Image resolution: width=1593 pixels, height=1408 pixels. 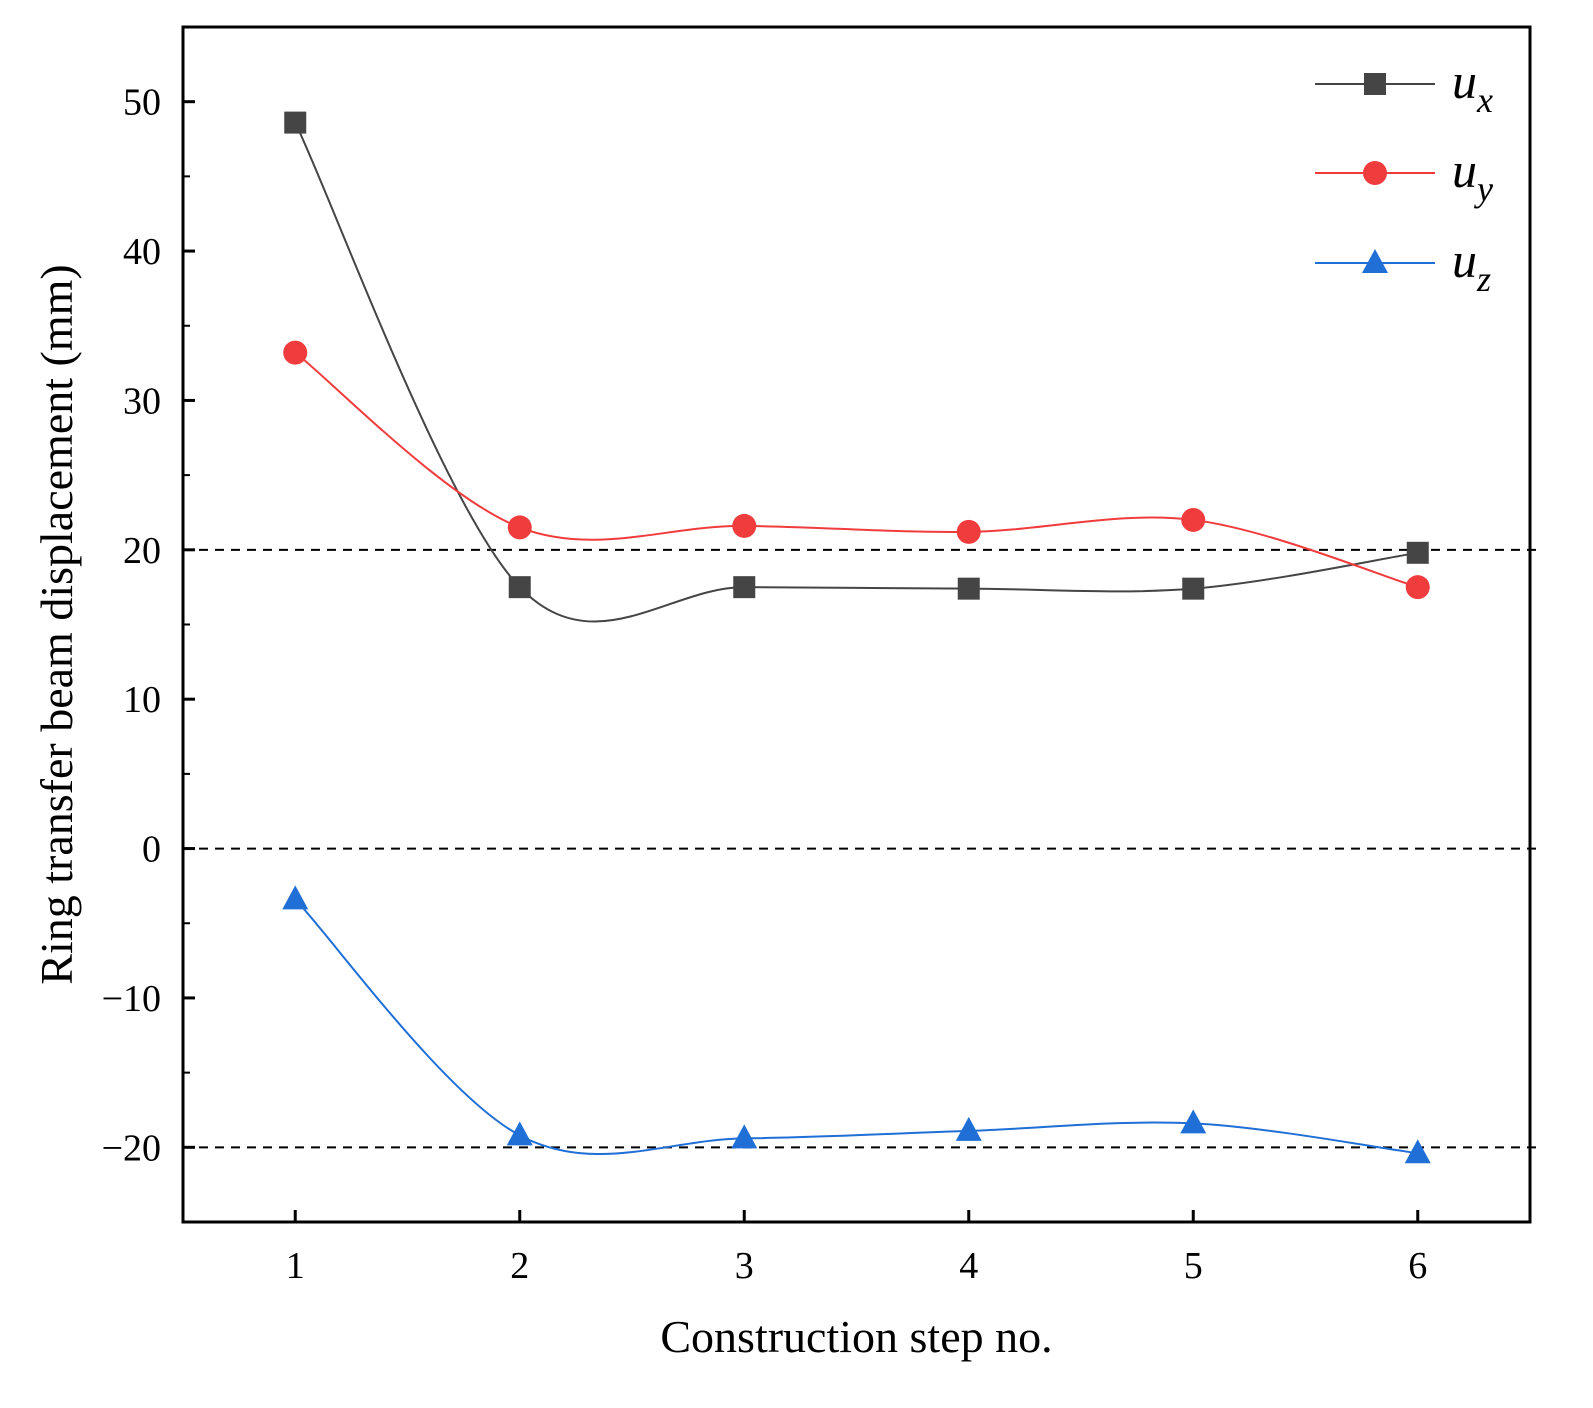 I want to click on y-tick-label: −10, so click(x=131, y=999).